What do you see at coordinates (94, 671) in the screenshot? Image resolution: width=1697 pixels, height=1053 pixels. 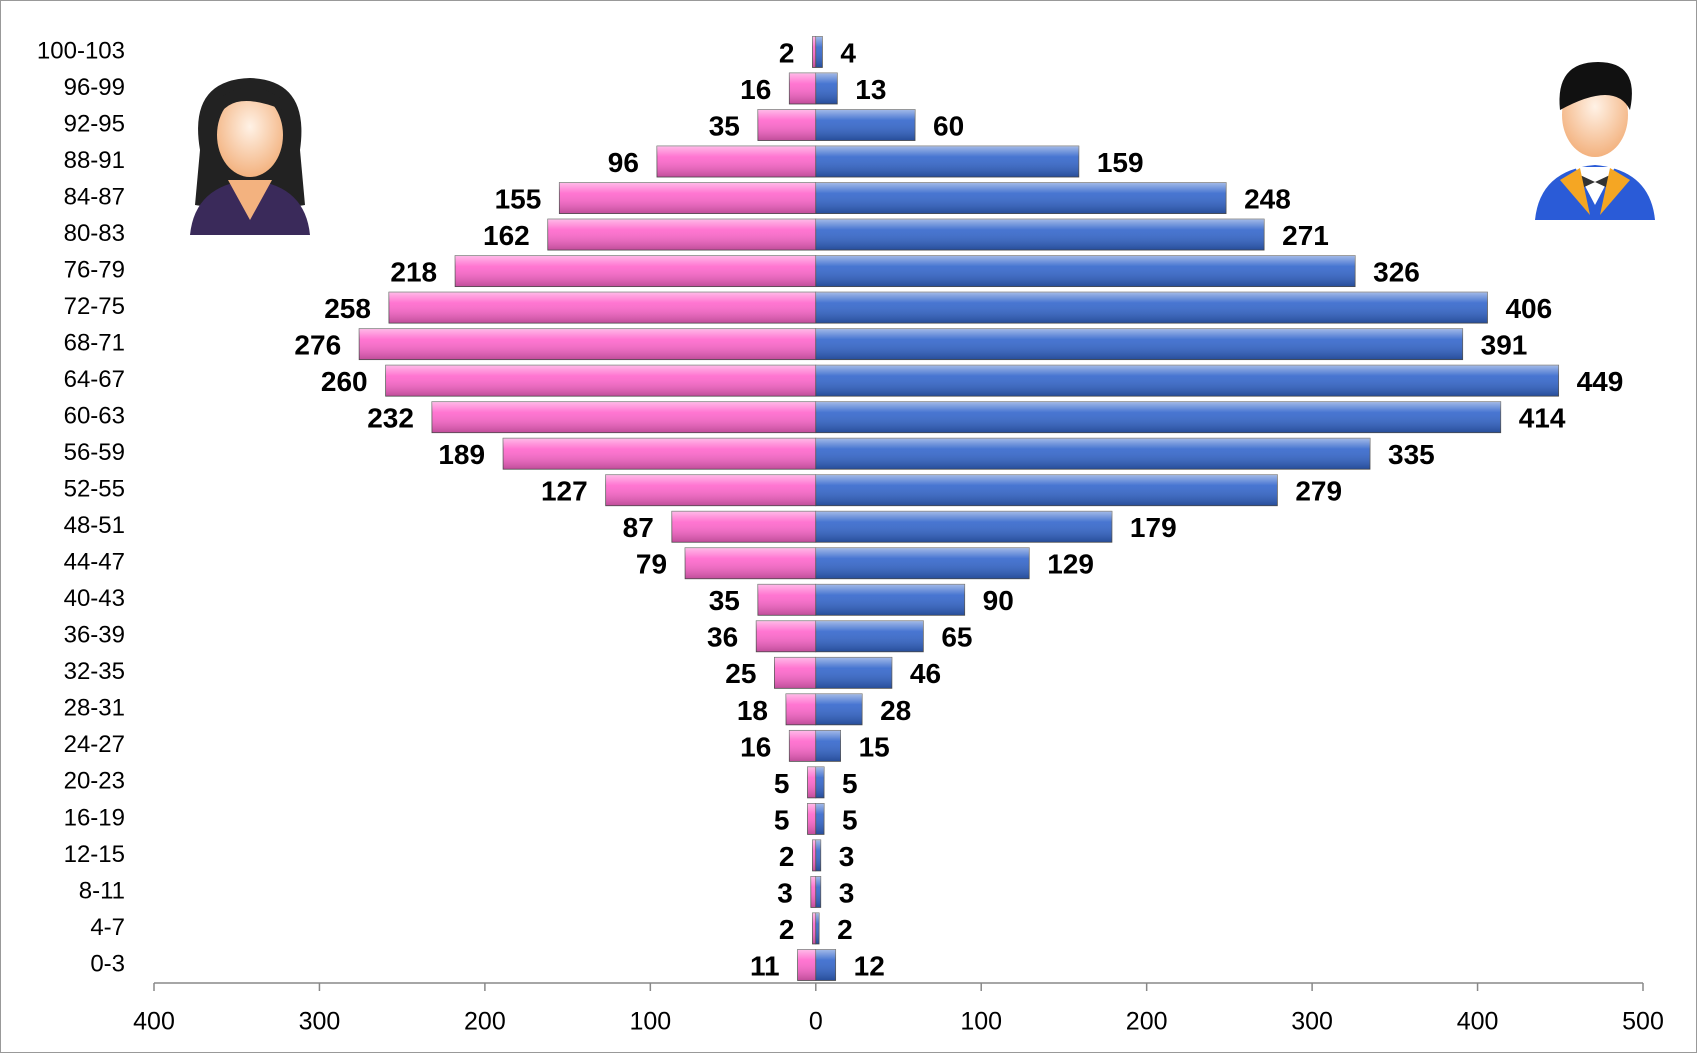 I see `y-tick-label: 32-35` at bounding box center [94, 671].